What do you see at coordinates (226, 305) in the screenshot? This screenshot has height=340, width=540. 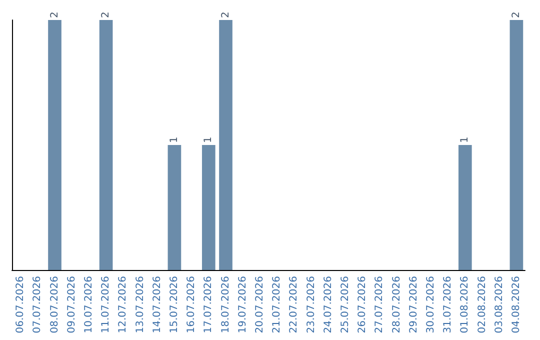 I see `x-tick-label: 18.07.2026` at bounding box center [226, 305].